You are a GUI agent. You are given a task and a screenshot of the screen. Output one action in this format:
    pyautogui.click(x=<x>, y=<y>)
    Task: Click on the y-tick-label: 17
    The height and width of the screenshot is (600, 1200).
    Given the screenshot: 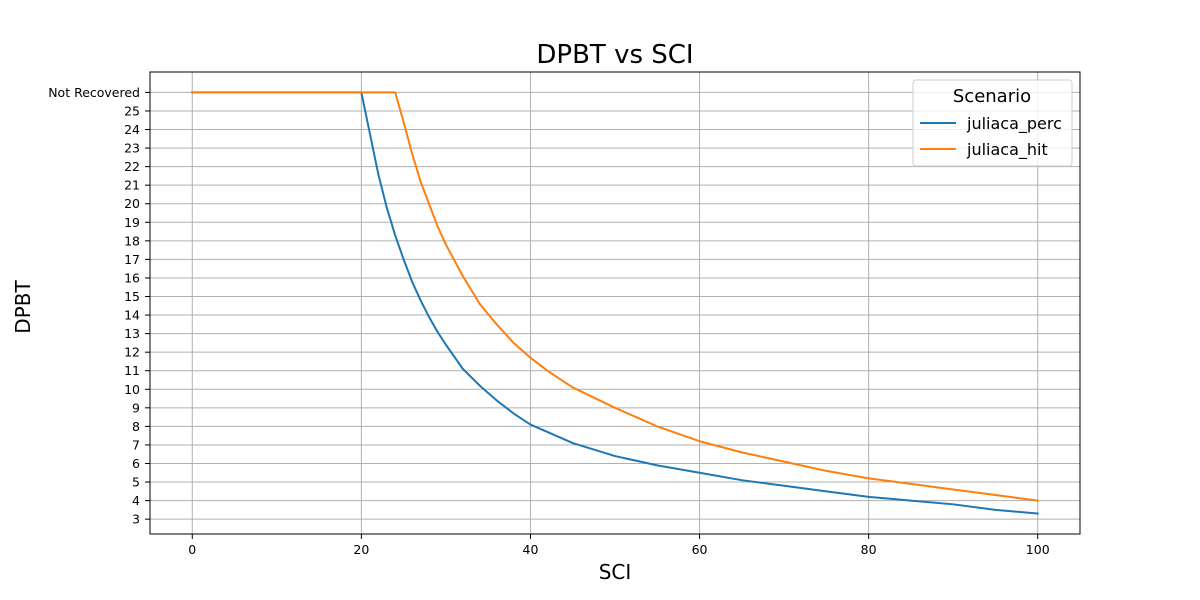 What is the action you would take?
    pyautogui.click(x=132, y=259)
    